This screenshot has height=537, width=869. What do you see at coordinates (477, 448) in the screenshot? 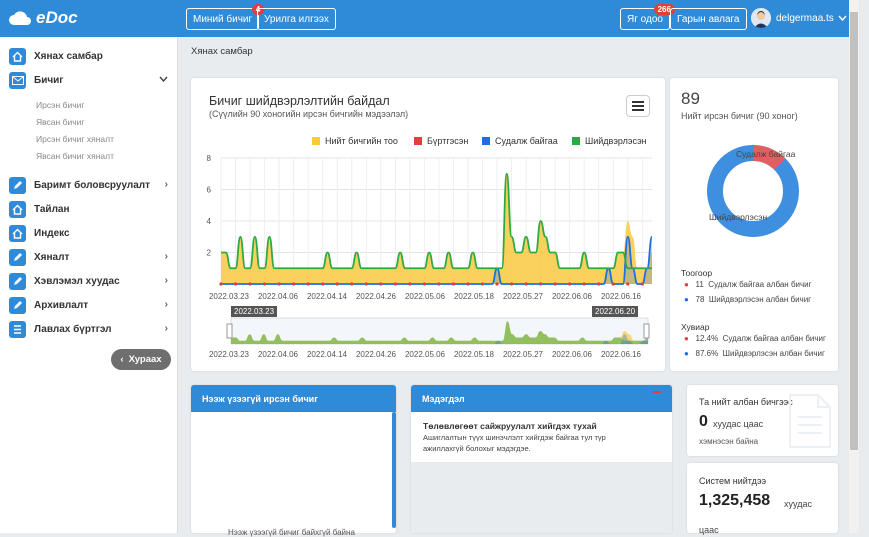
I see `notice-body-line2: ажиллахгүй болохыг мэдэгдэе.` at bounding box center [477, 448].